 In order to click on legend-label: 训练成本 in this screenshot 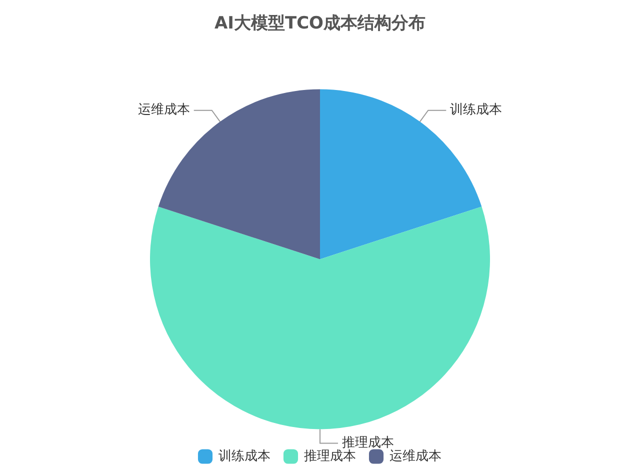, I will do `click(244, 456)`.